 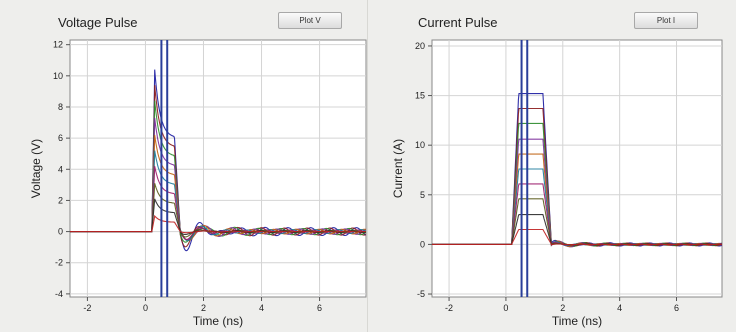 I want to click on y-tick-label: 4, so click(x=60, y=169).